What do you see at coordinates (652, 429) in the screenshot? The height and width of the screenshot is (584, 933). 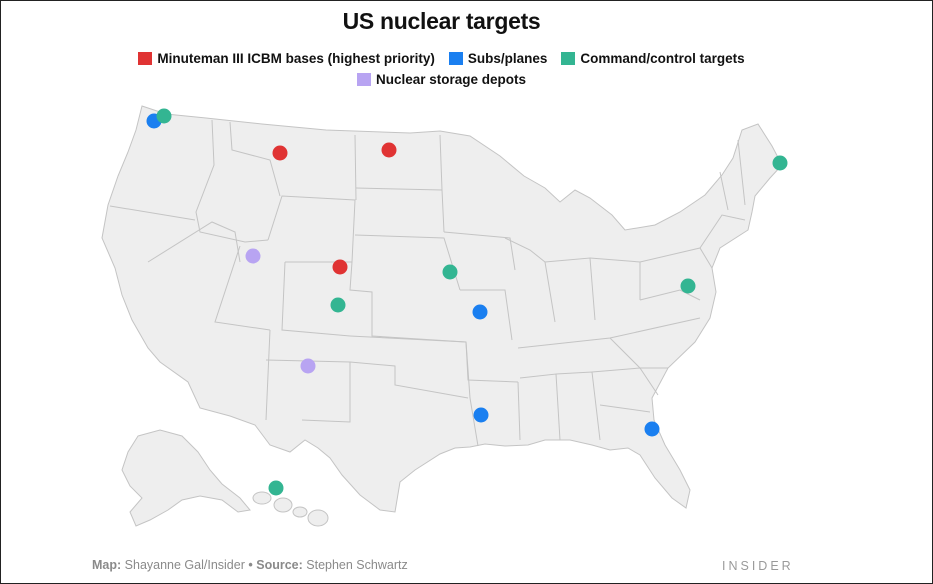 I see `marker-subs-georgia` at bounding box center [652, 429].